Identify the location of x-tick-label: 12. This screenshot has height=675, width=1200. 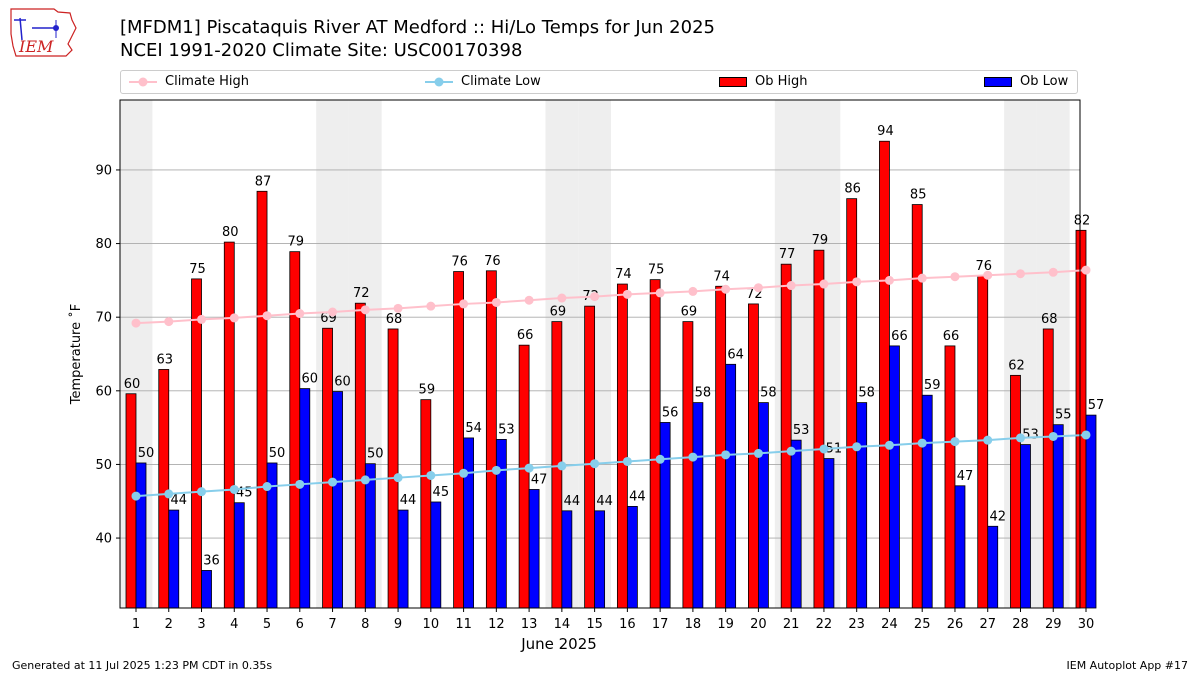
(496, 624).